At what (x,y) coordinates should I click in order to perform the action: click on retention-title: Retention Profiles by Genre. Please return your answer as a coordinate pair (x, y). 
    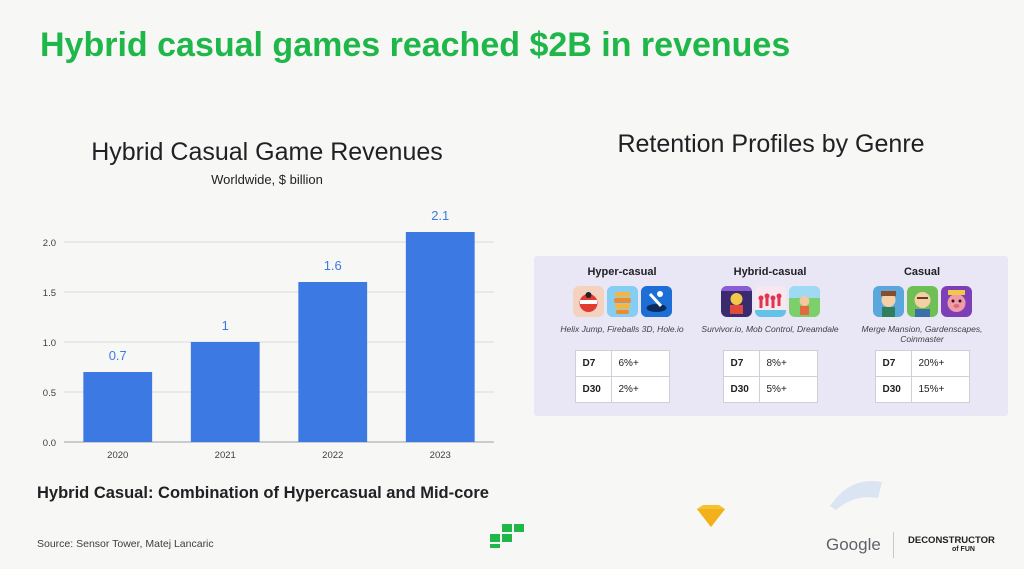
    Looking at the image, I should click on (771, 144).